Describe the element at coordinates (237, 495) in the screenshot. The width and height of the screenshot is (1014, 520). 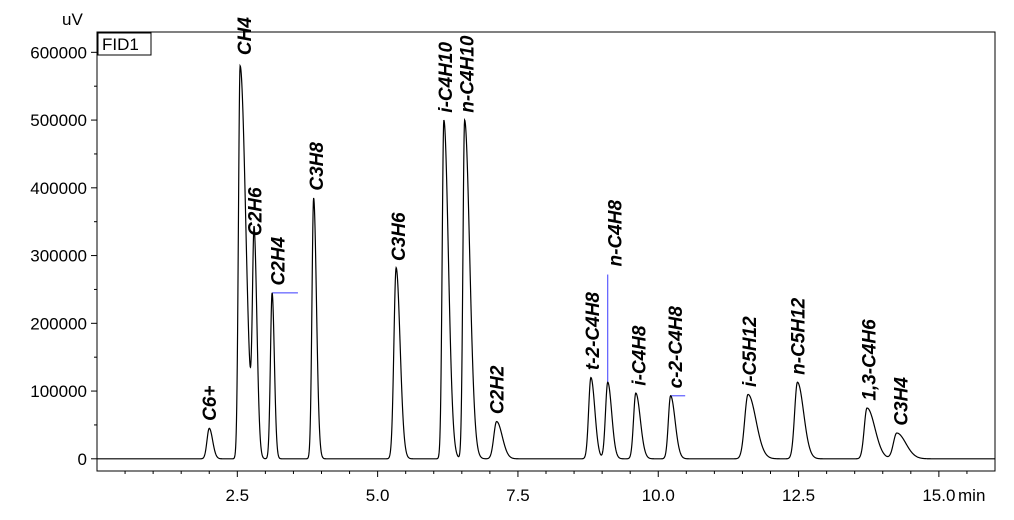
I see `x-tick-label: 2.5` at that location.